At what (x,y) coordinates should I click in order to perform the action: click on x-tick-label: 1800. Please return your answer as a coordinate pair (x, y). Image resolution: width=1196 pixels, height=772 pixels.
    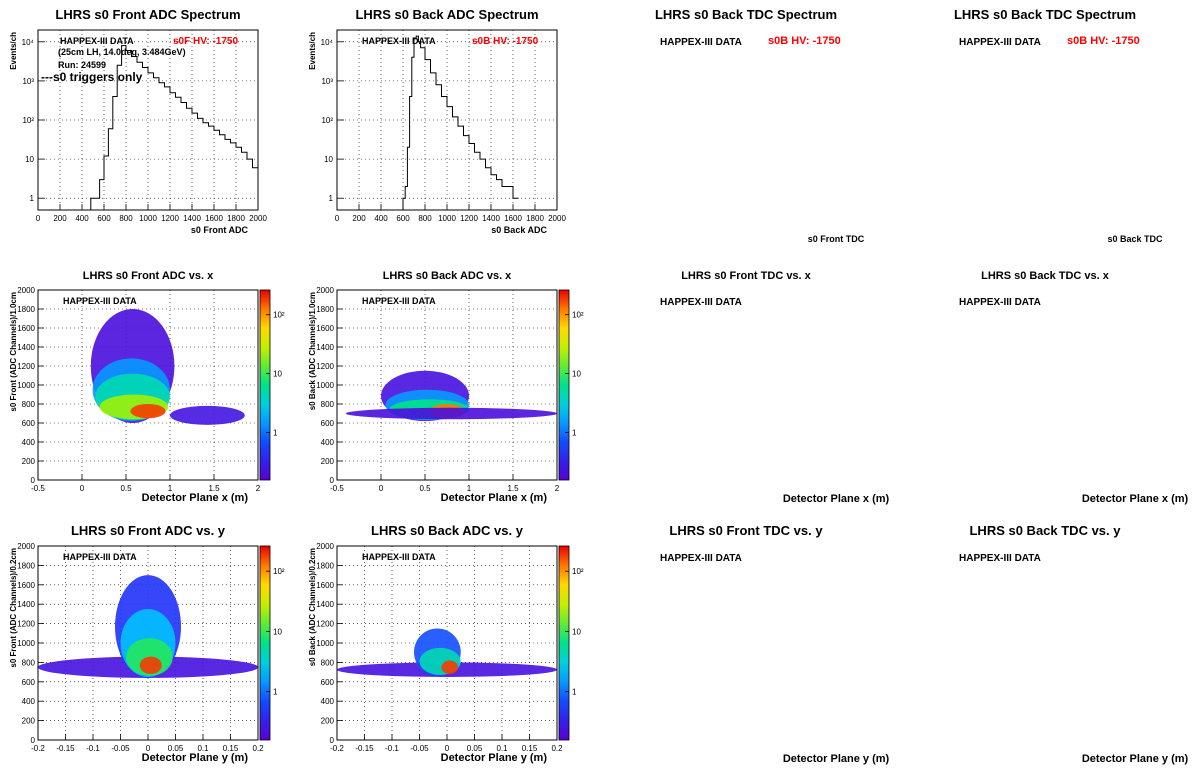
    Looking at the image, I should click on (236, 218).